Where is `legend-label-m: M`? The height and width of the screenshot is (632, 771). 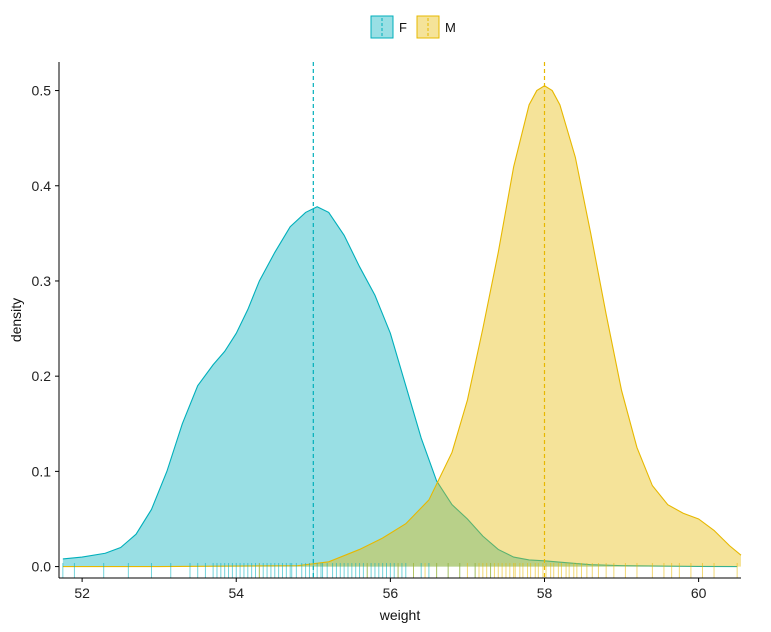
legend-label-m: M is located at coordinates (450, 27).